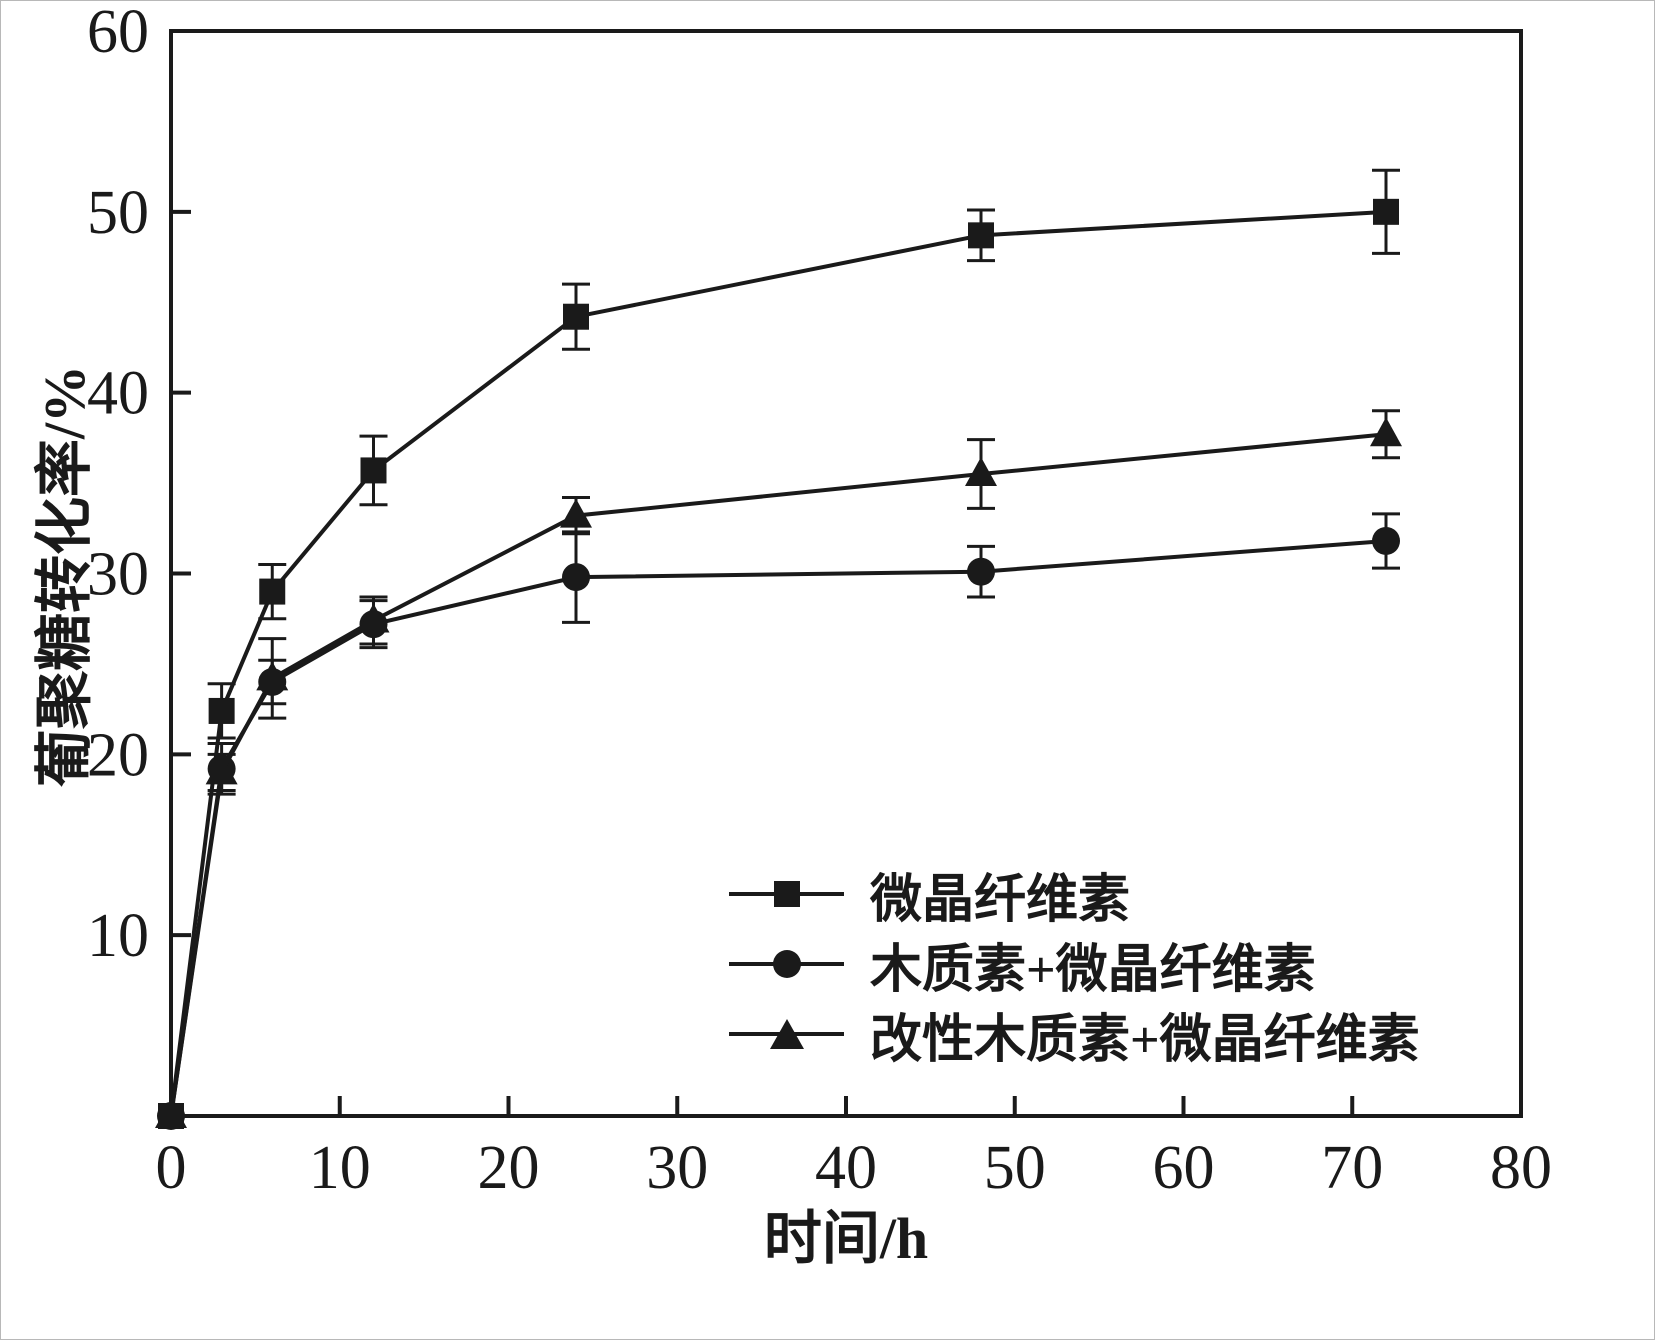  I want to click on x-axis: 0 10 20 30 40 50 60 70 80, so click(854, 1149).